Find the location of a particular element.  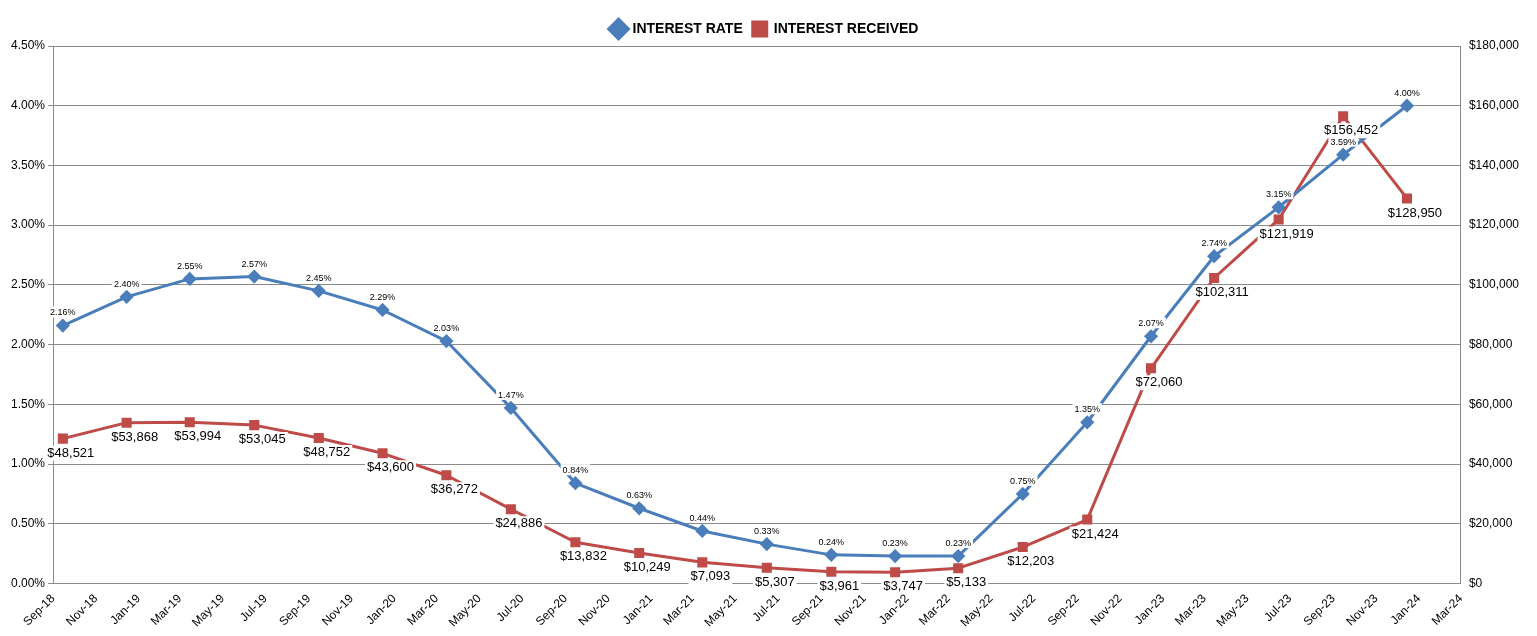

data-label: 2.29% is located at coordinates (382, 296).